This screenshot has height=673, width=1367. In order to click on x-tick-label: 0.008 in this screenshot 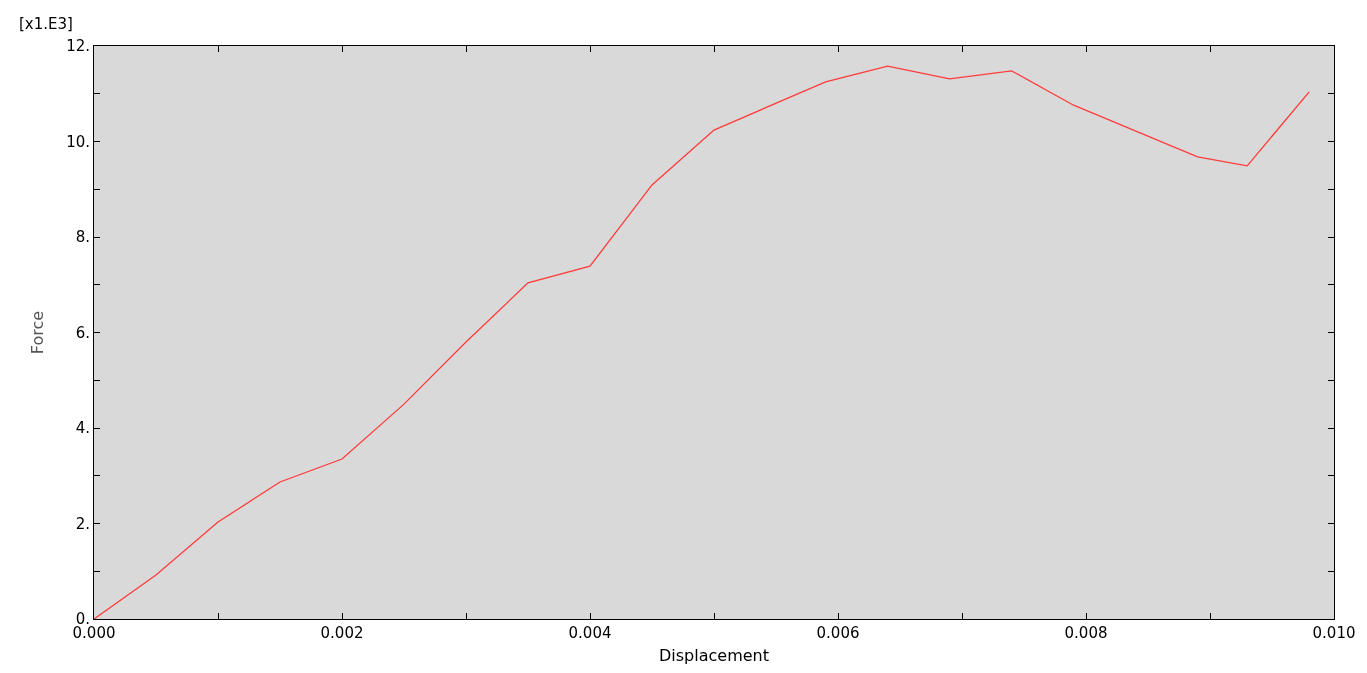, I will do `click(1086, 633)`.